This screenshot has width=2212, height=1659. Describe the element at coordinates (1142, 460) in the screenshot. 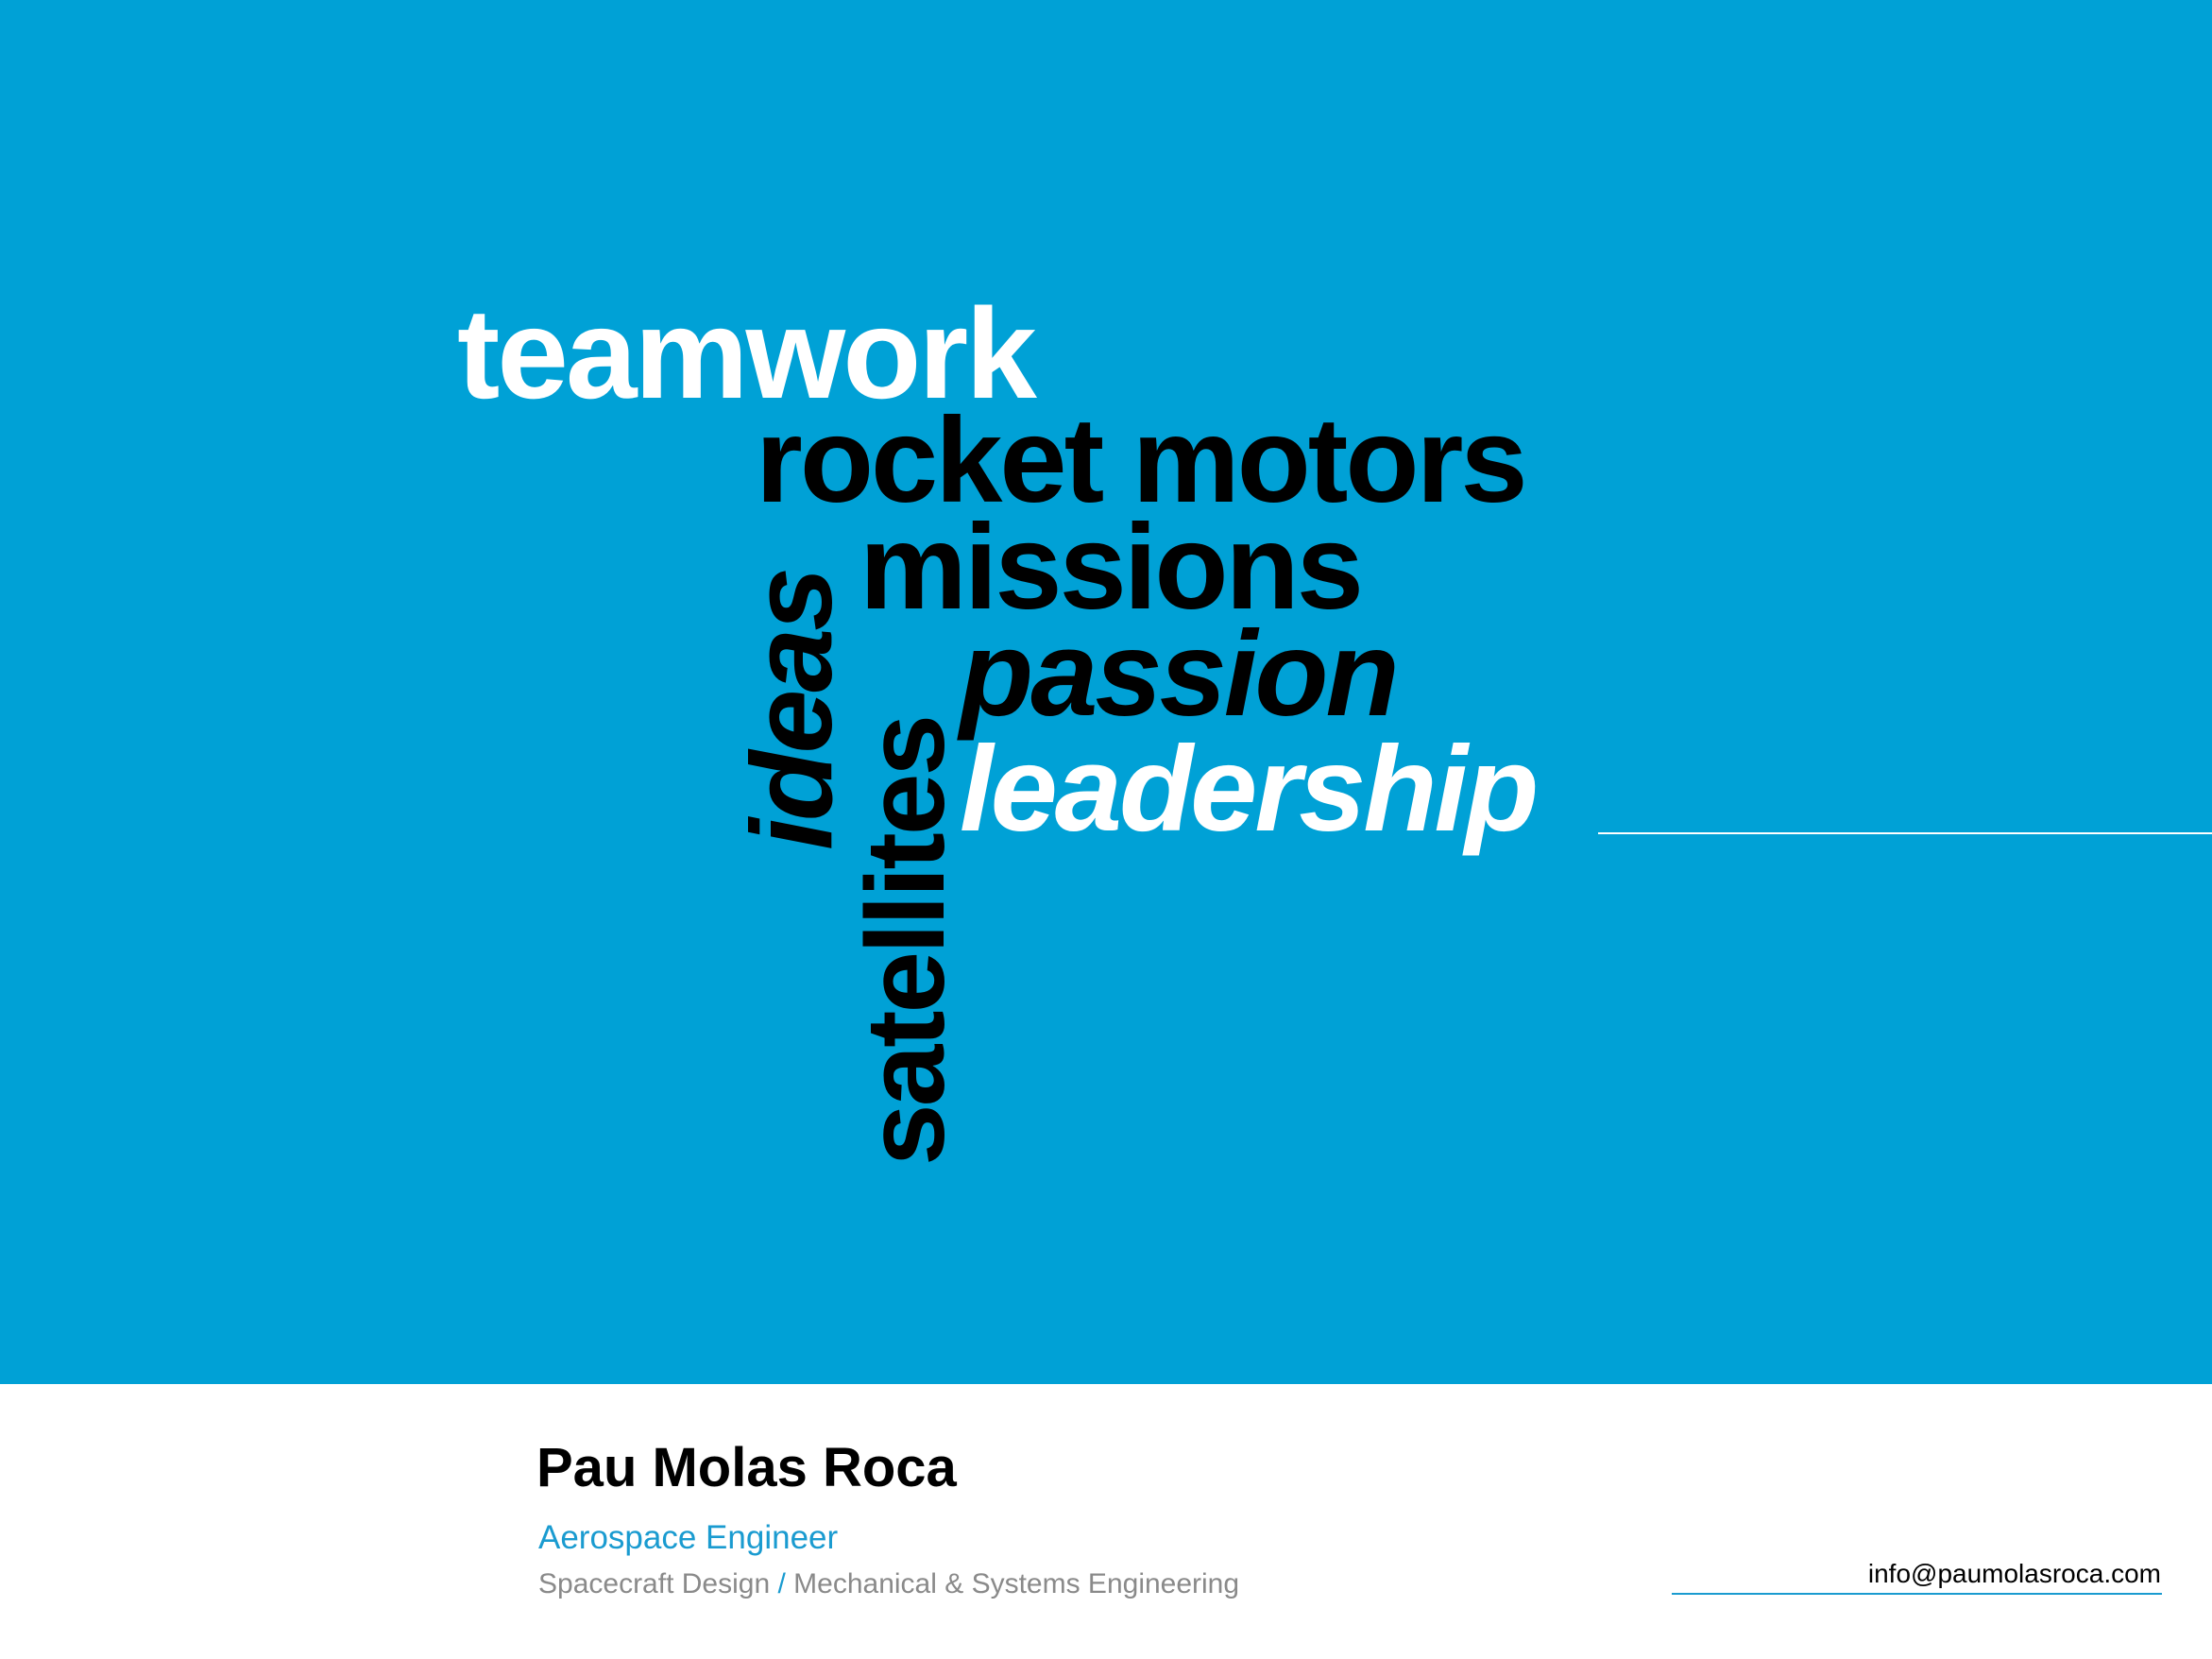

I see `word-rocket-motors: rocket motors` at that location.